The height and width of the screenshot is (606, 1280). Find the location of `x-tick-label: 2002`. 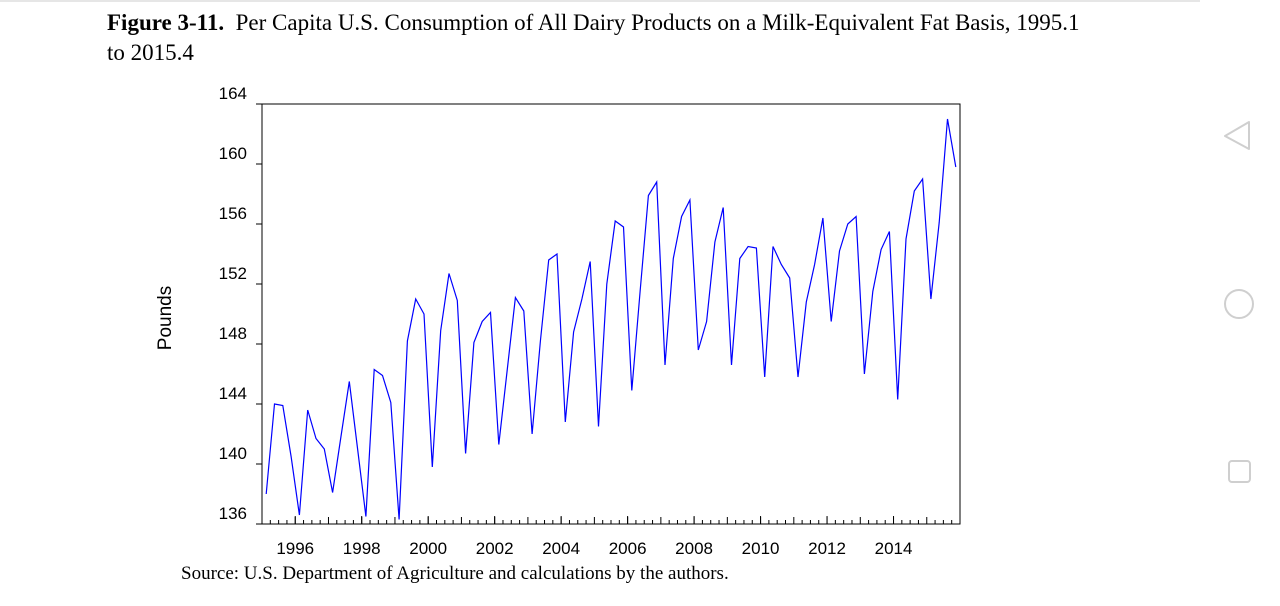

x-tick-label: 2002 is located at coordinates (495, 548).